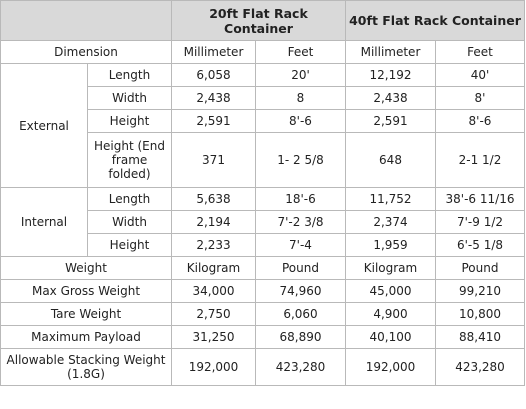 Image resolution: width=526 pixels, height=409 pixels. Describe the element at coordinates (213, 314) in the screenshot. I see `value-cell: 2,750` at that location.